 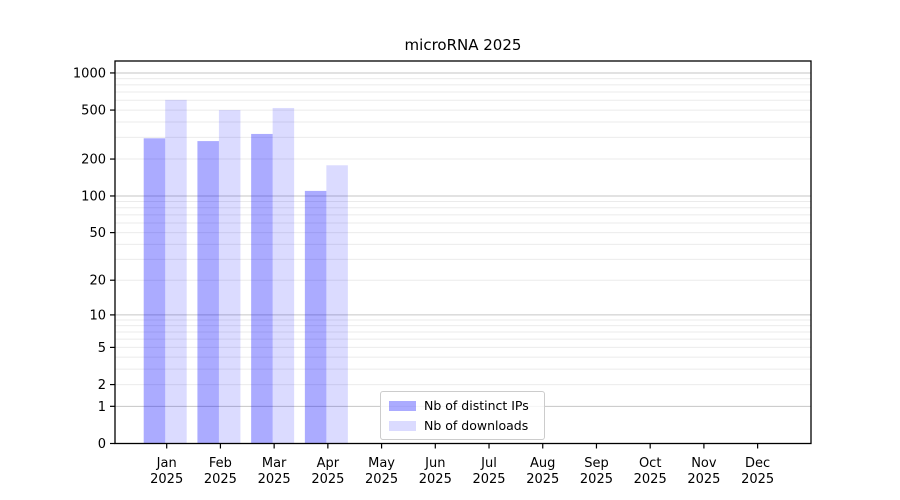 What do you see at coordinates (93, 111) in the screenshot?
I see `y-tick-label: 500` at bounding box center [93, 111].